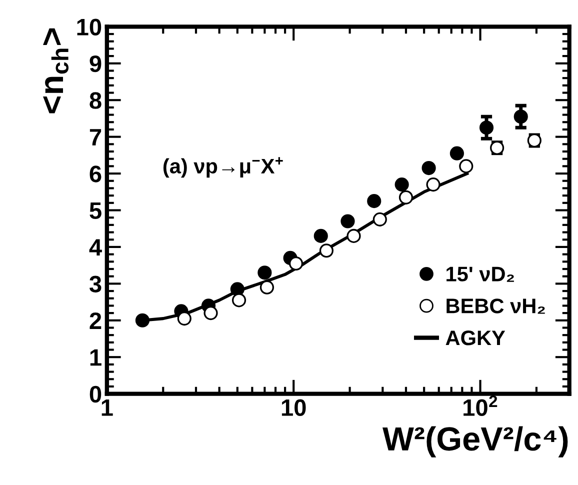 This screenshot has width=578, height=485. I want to click on y-tick-label: 0, so click(96, 394).